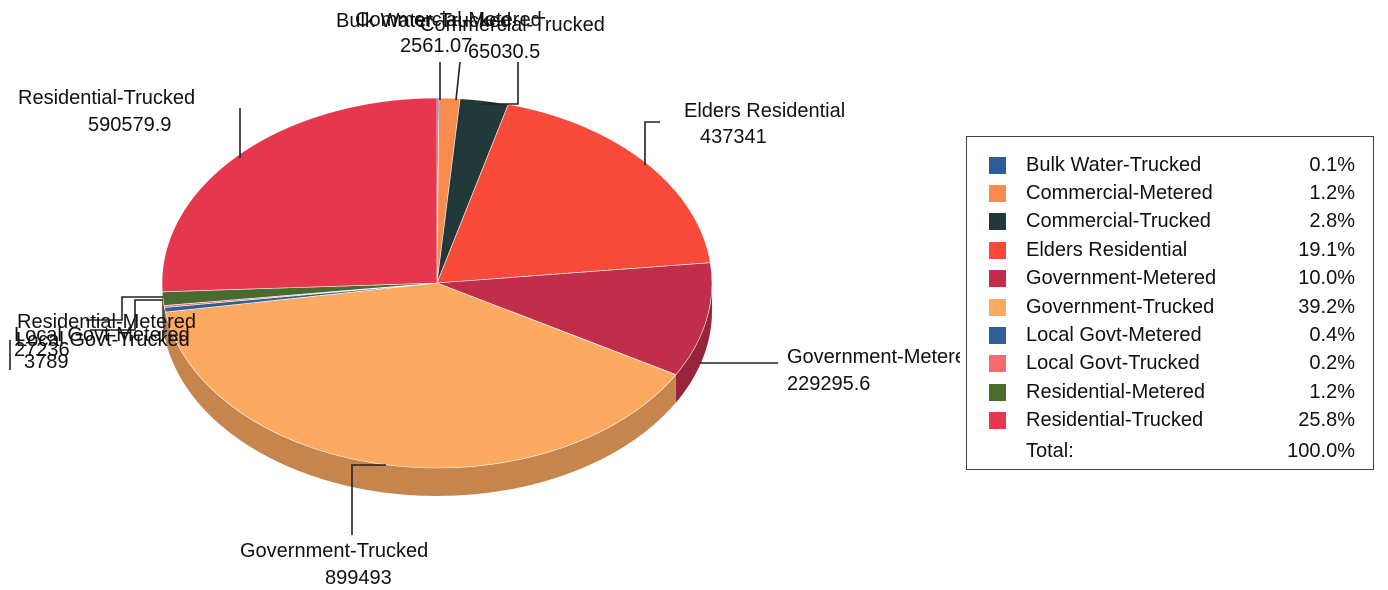  Describe the element at coordinates (1162, 250) in the screenshot. I see `legend-label: Elders Residential` at that location.